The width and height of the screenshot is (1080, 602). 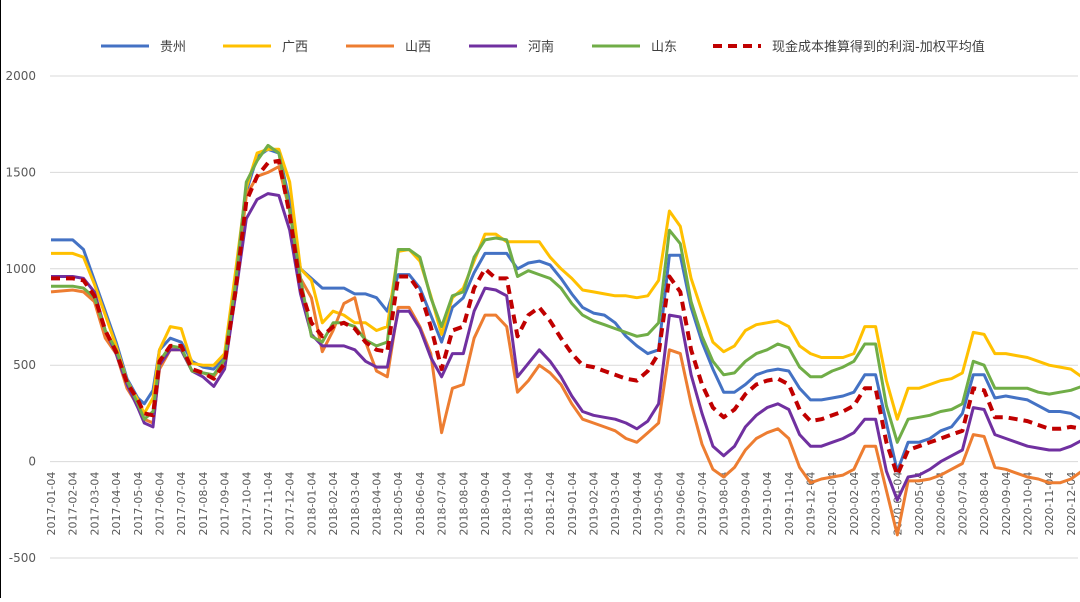 I want to click on x-tick-label: 2020-12-04, so click(x=1071, y=504).